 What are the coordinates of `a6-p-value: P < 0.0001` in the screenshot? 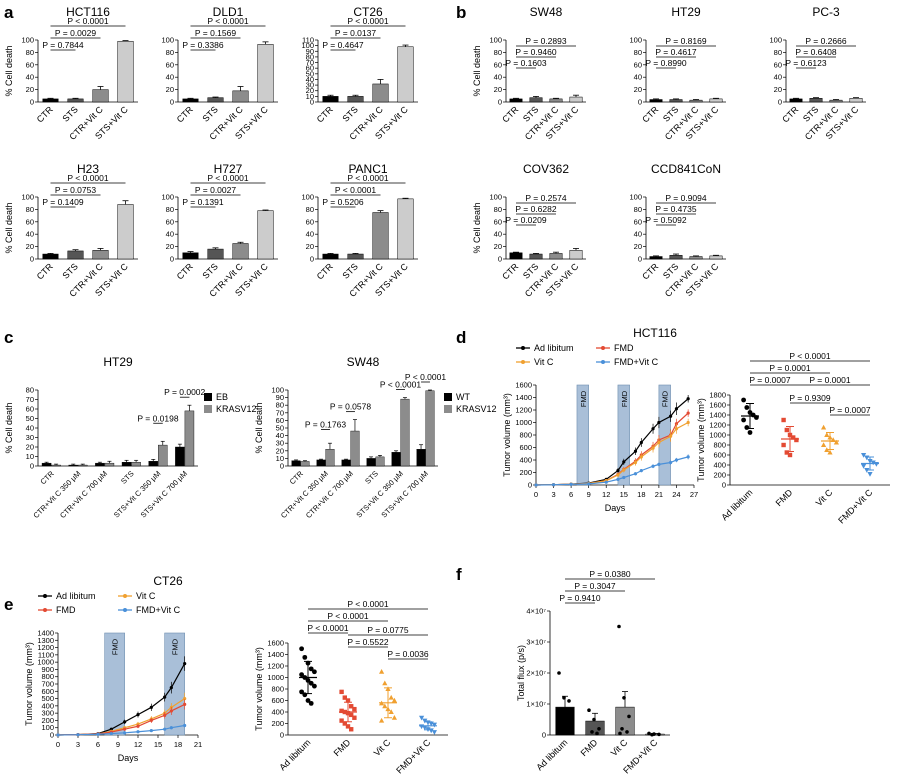 It's located at (355, 190).